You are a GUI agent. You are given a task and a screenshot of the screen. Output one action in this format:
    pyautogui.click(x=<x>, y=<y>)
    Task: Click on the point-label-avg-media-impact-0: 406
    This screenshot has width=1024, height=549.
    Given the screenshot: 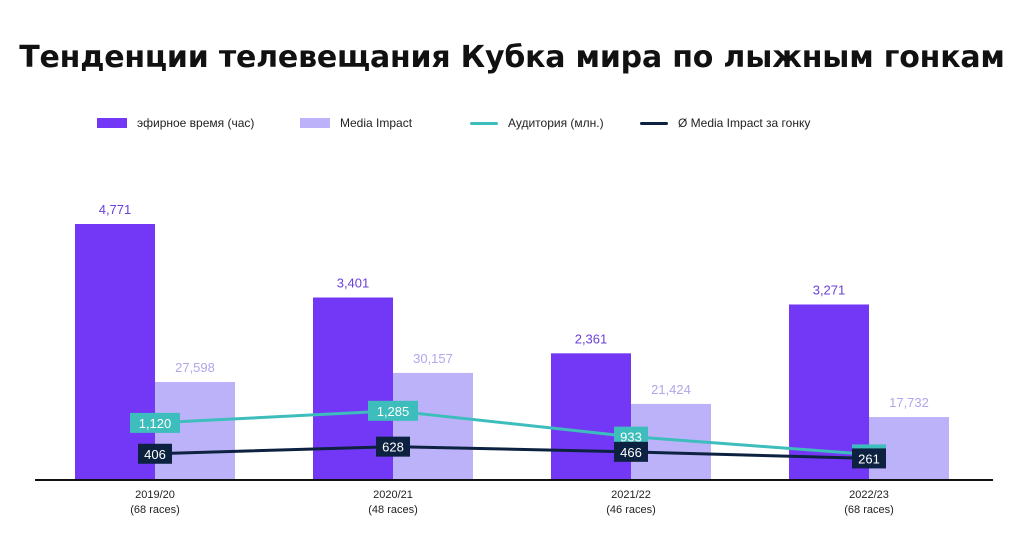 What is the action you would take?
    pyautogui.click(x=155, y=454)
    